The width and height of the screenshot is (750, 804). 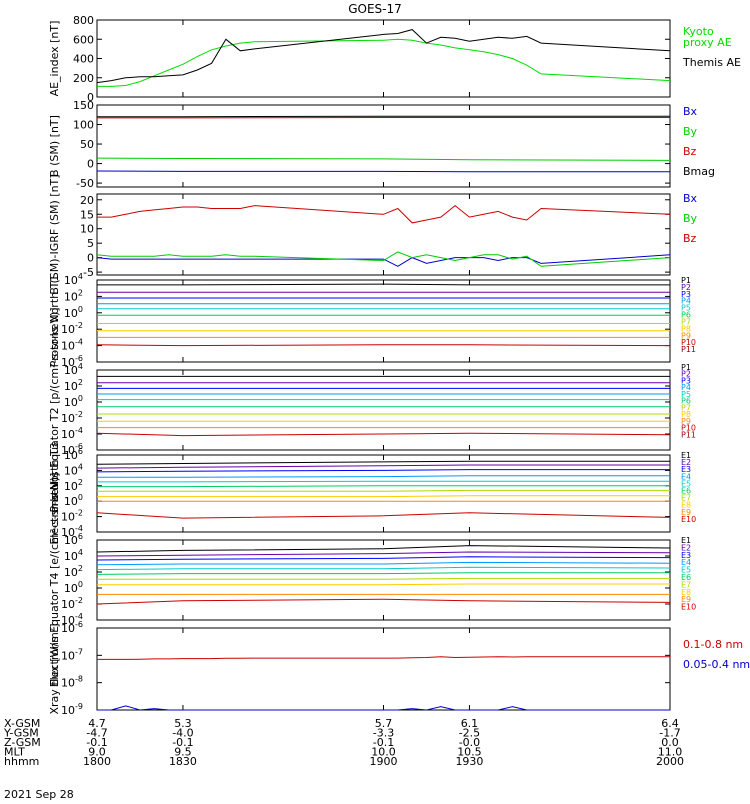 I want to click on y-tick-label: -50, so click(x=85, y=183).